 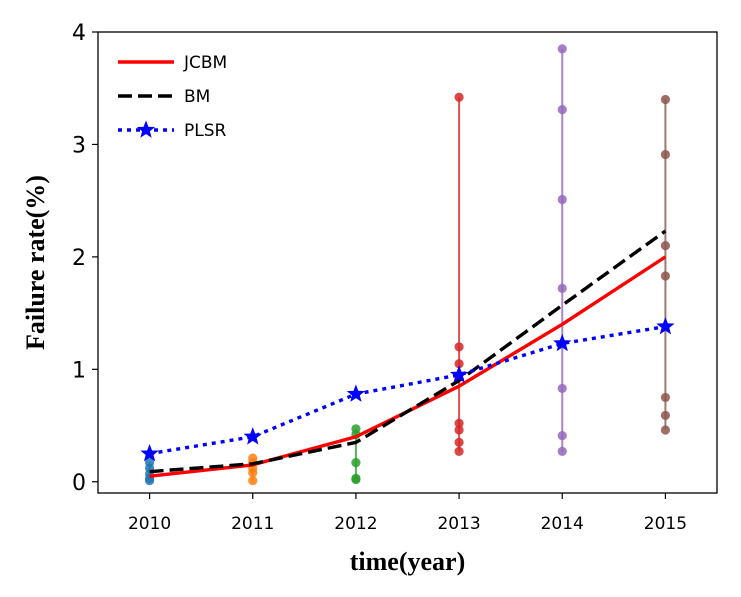 What do you see at coordinates (665, 524) in the screenshot?
I see `x-tick-label: 2015` at bounding box center [665, 524].